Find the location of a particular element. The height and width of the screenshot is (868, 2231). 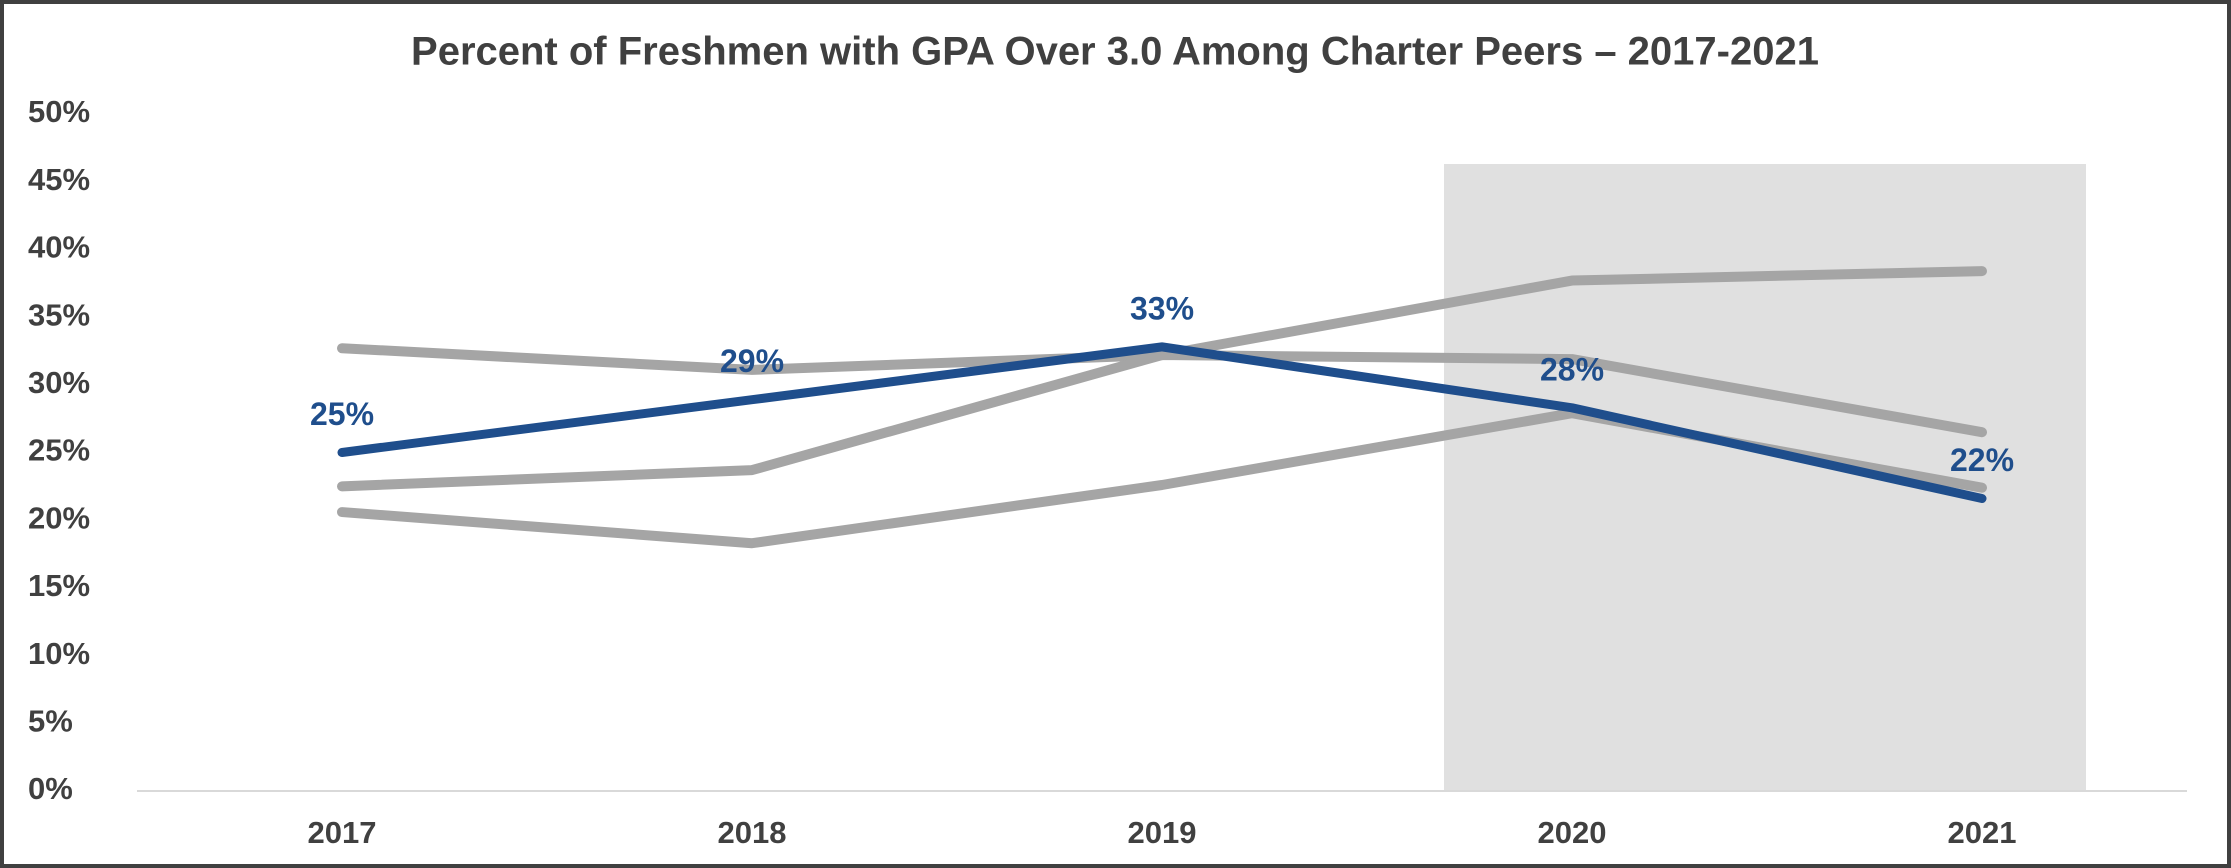

series-line is located at coordinates (1162, 423).